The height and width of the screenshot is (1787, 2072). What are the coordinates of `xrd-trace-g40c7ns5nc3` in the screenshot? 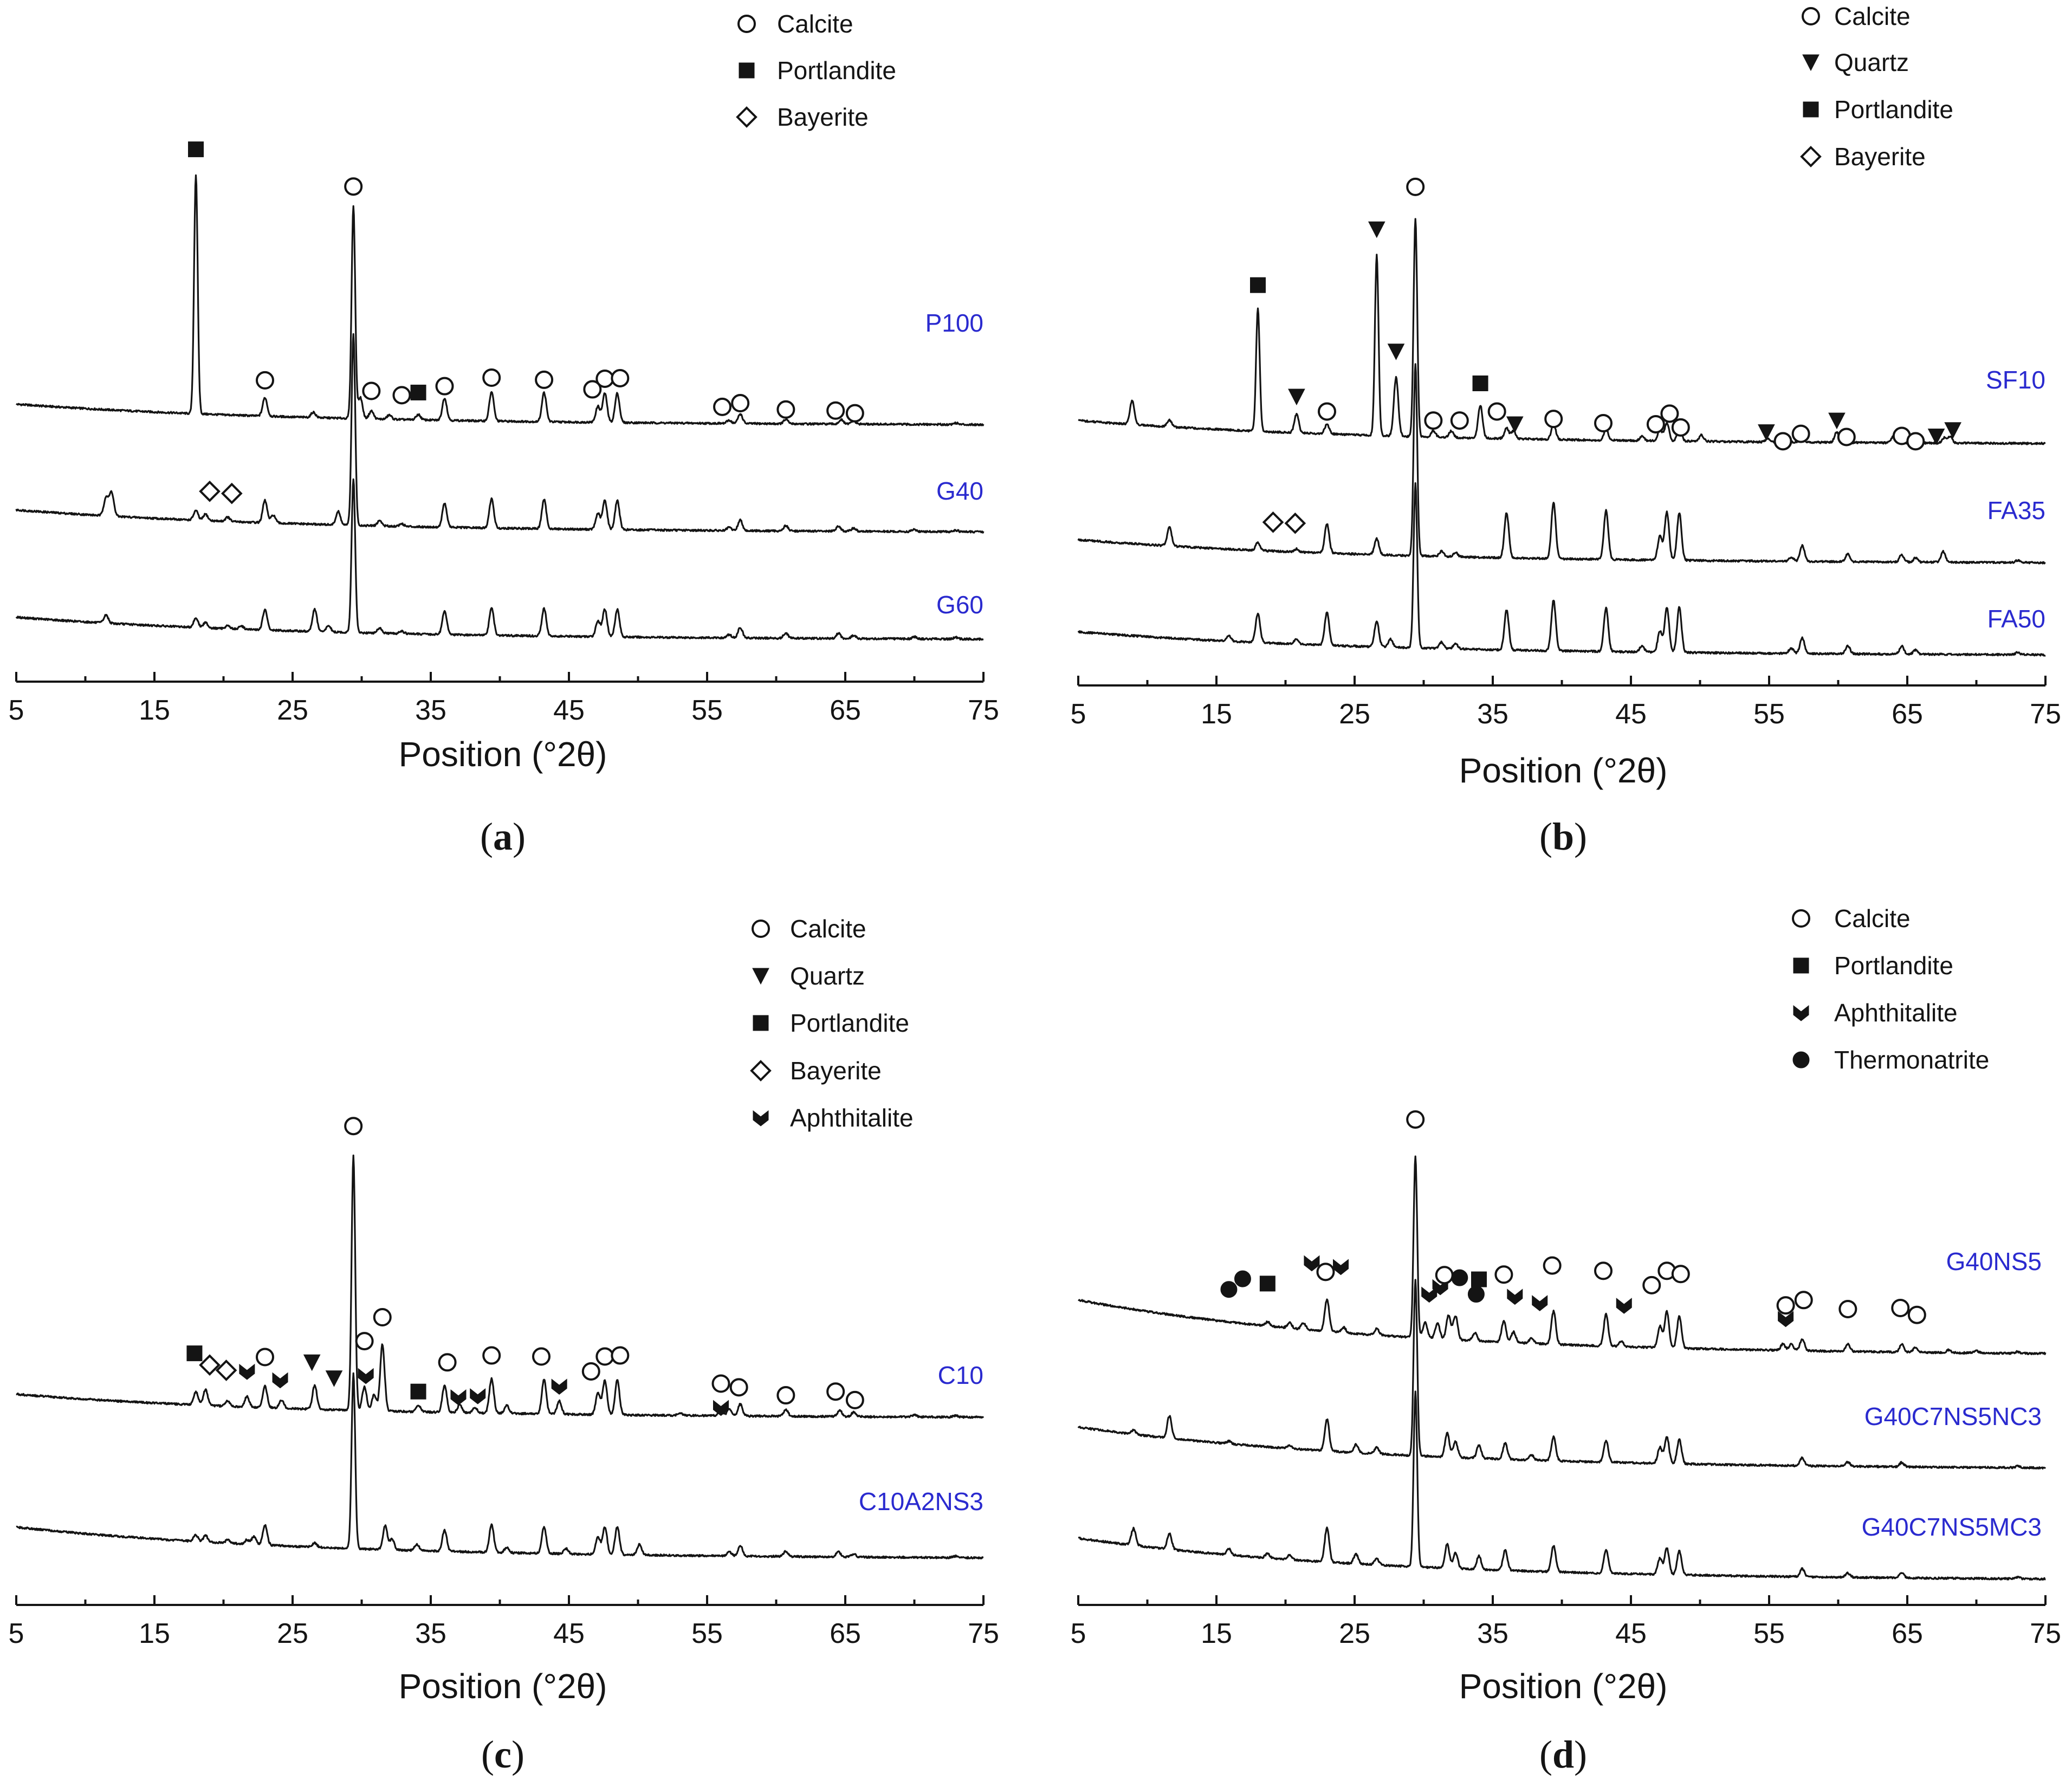 It's located at (1562, 1374).